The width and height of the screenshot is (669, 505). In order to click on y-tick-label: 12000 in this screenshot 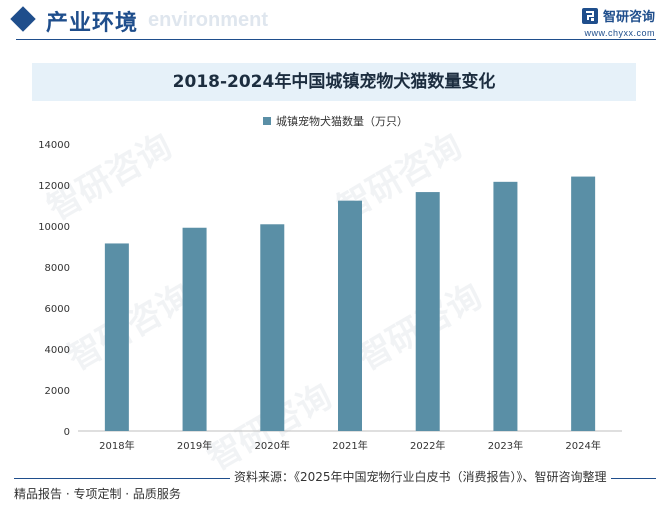, I will do `click(54, 186)`.